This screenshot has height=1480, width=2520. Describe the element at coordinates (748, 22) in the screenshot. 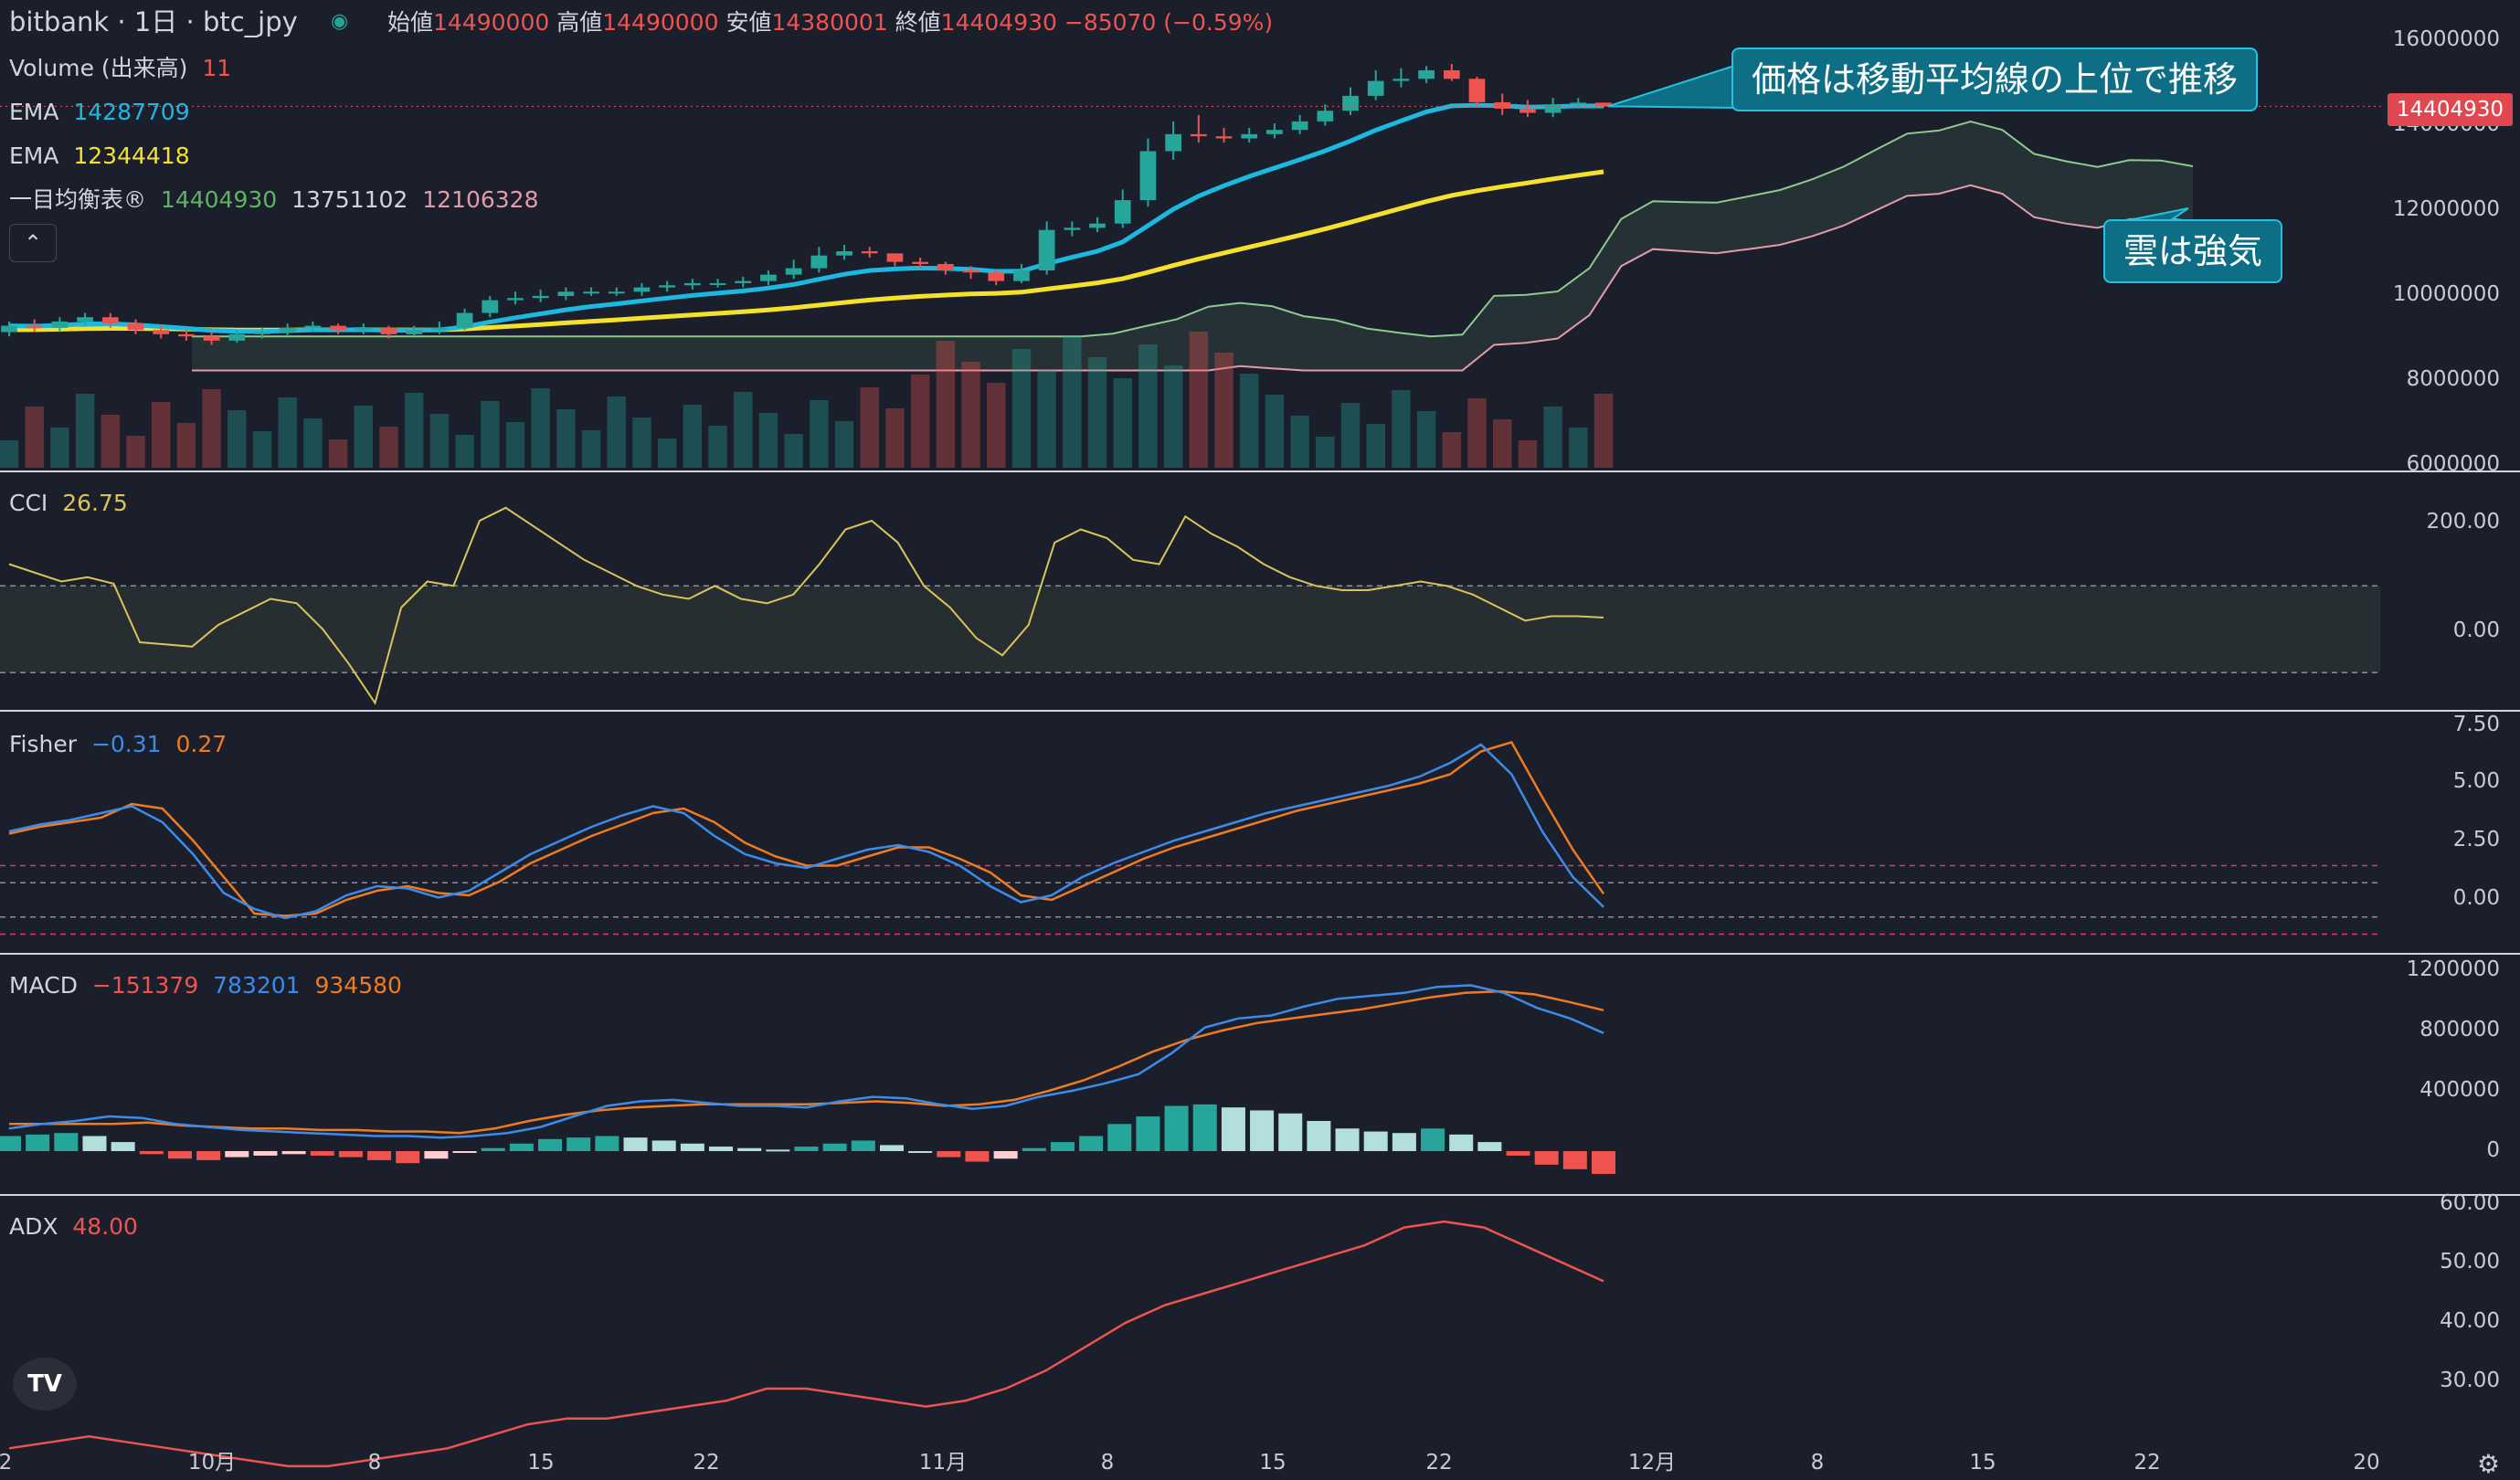

I see `low-label: 安値` at that location.